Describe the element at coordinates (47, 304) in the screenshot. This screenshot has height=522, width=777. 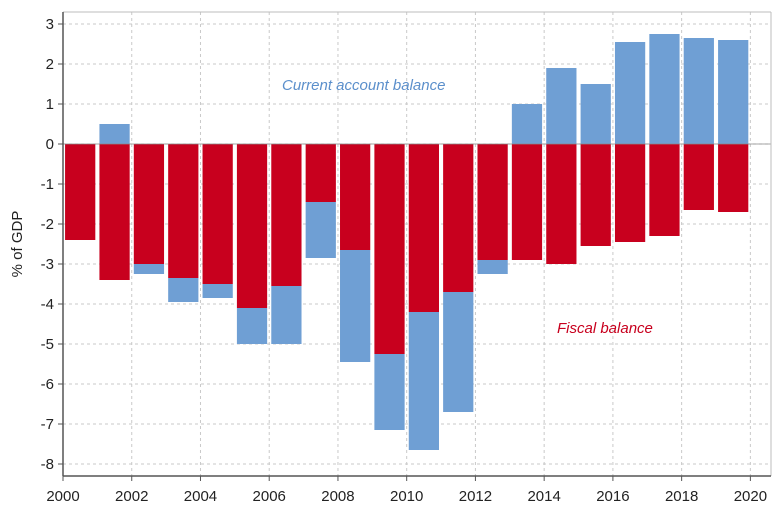
I see `y-tick-label: -4` at that location.